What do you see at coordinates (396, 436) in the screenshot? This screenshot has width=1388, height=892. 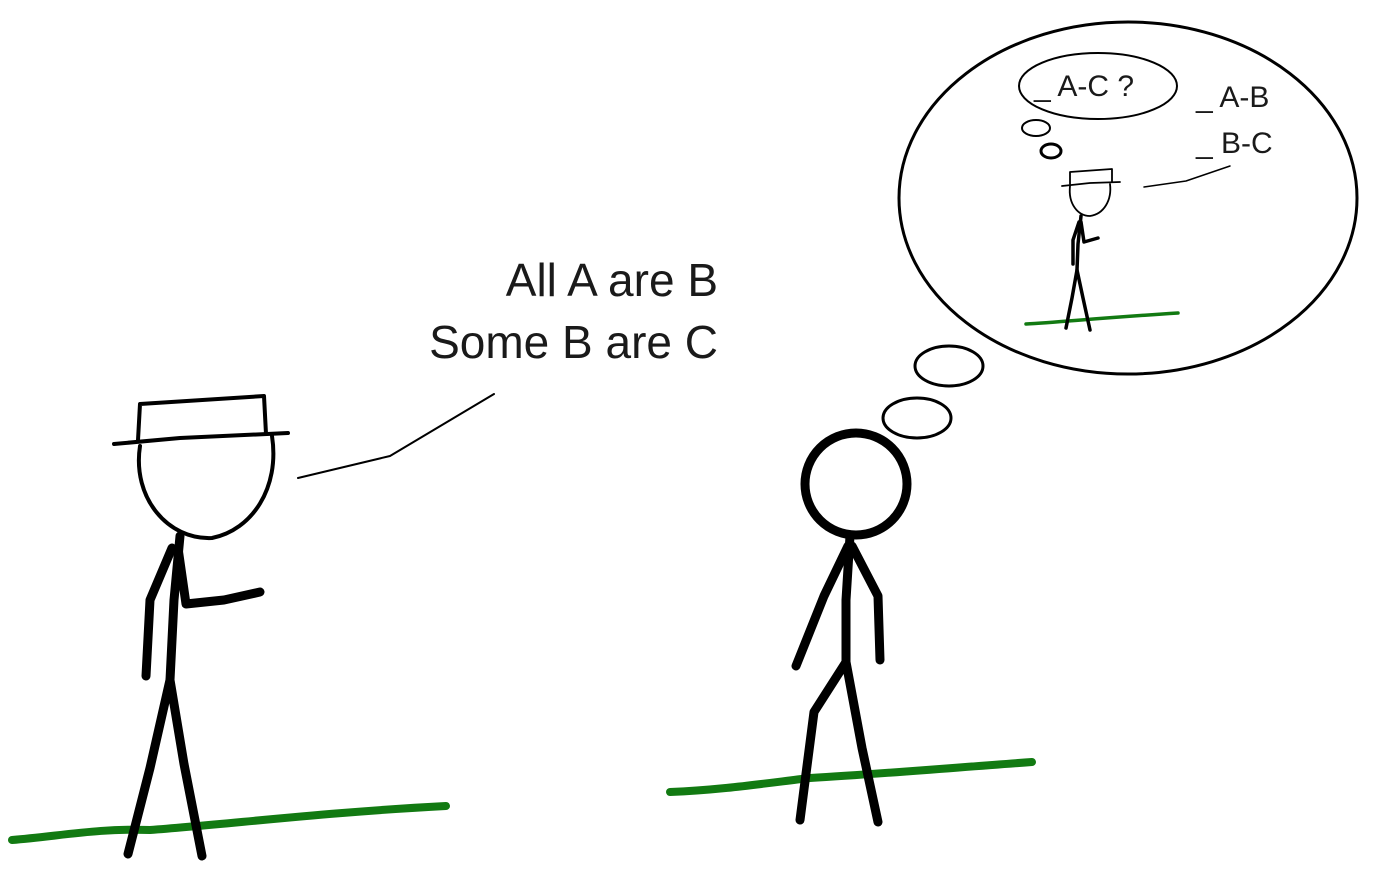 I see `speech-pointer-line` at bounding box center [396, 436].